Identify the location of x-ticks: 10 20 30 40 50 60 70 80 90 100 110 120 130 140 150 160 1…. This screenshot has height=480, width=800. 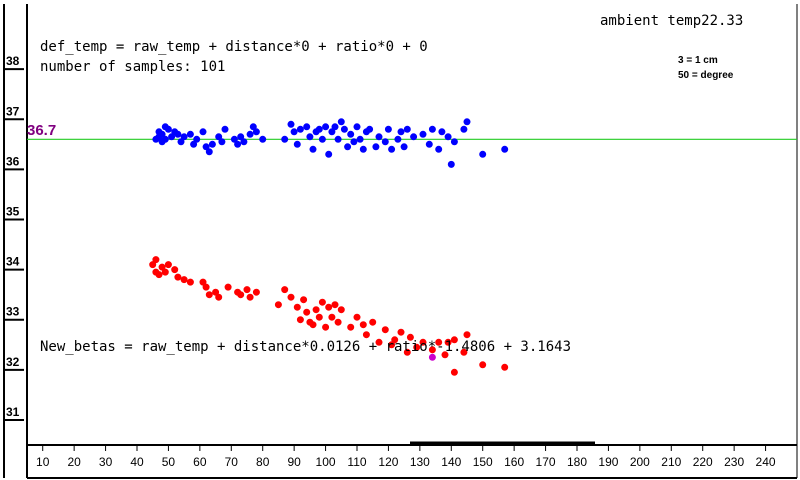
(406, 457).